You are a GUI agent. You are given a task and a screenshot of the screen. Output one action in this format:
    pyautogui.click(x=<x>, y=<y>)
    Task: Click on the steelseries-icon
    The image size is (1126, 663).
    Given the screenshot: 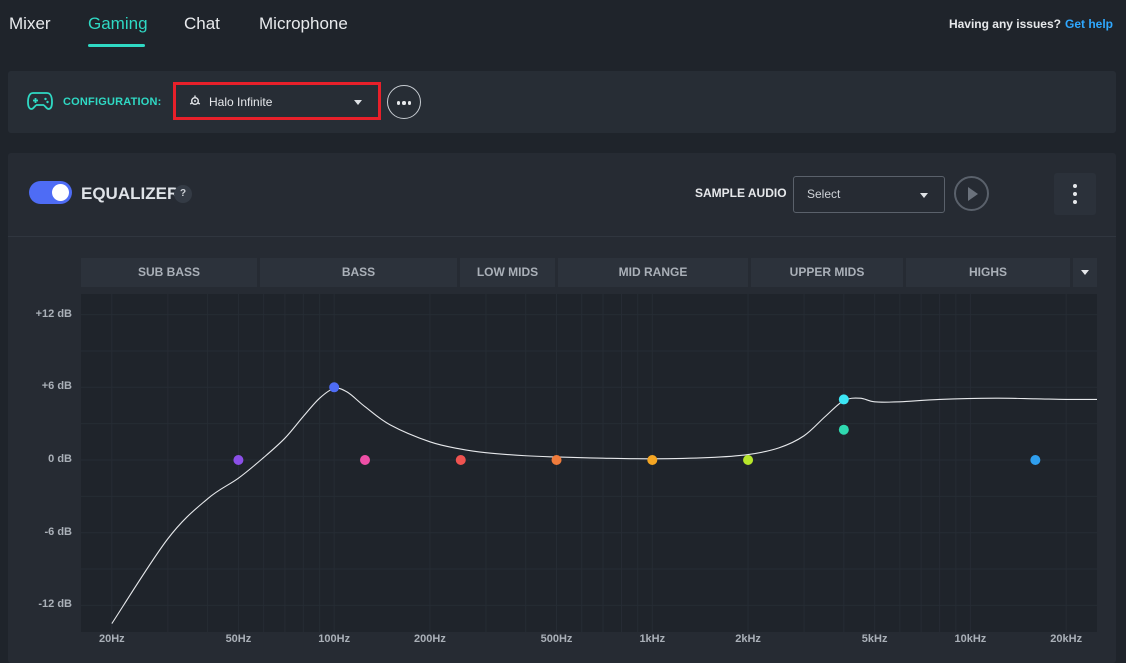 What is the action you would take?
    pyautogui.click(x=195, y=100)
    